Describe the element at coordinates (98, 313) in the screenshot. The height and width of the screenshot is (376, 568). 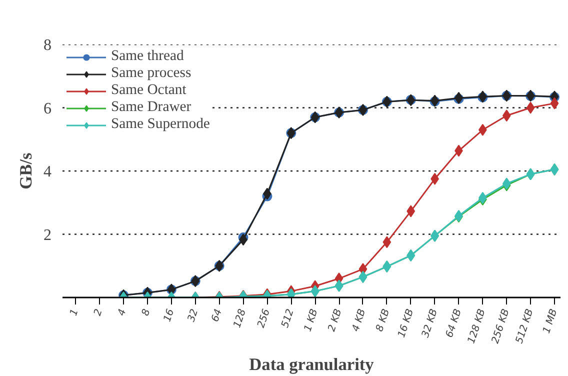
I see `x-tick-label: 2` at that location.